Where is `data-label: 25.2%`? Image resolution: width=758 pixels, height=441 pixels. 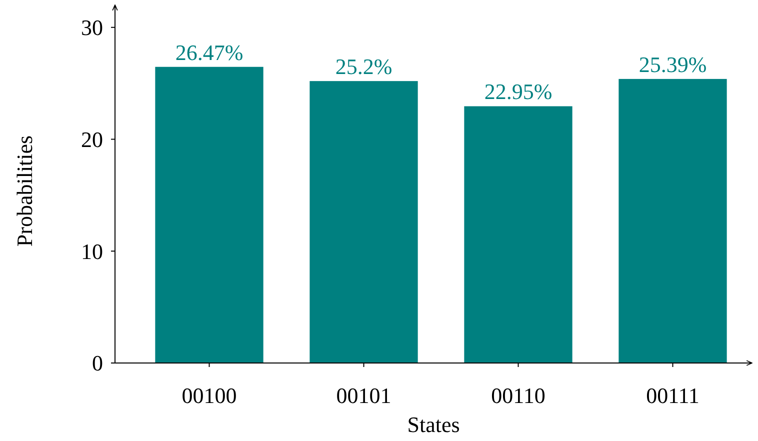
data-label: 25.2% is located at coordinates (363, 67).